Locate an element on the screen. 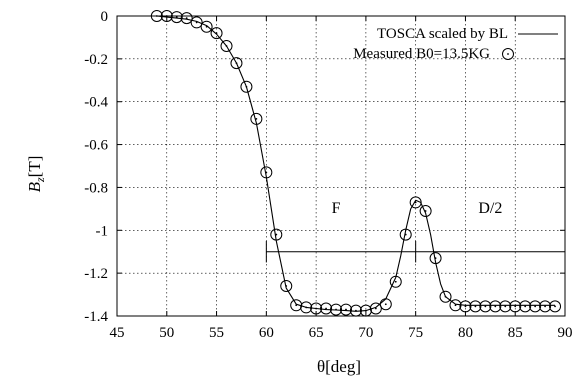 The height and width of the screenshot is (384, 572). label-F: F is located at coordinates (336, 208).